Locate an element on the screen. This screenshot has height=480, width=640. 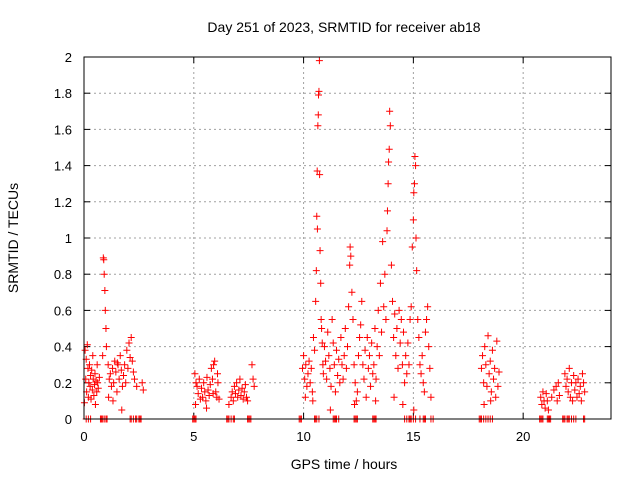
y-tick-label: 0.8 is located at coordinates (63, 274).